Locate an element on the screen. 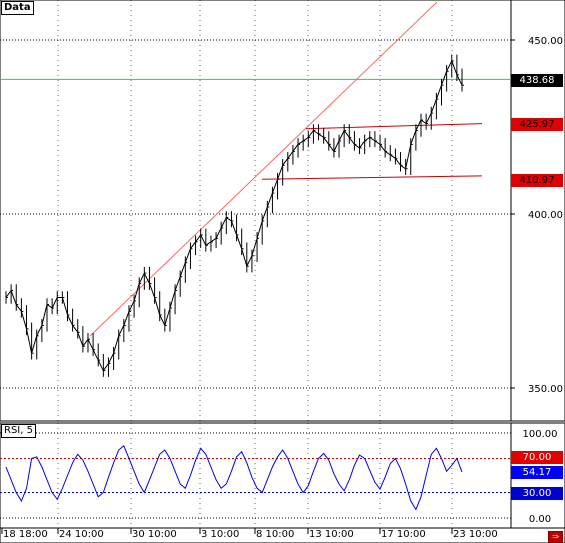 This screenshot has height=543, width=565. rsi-axis-labels: 100.00 0.00 is located at coordinates (540, 477).